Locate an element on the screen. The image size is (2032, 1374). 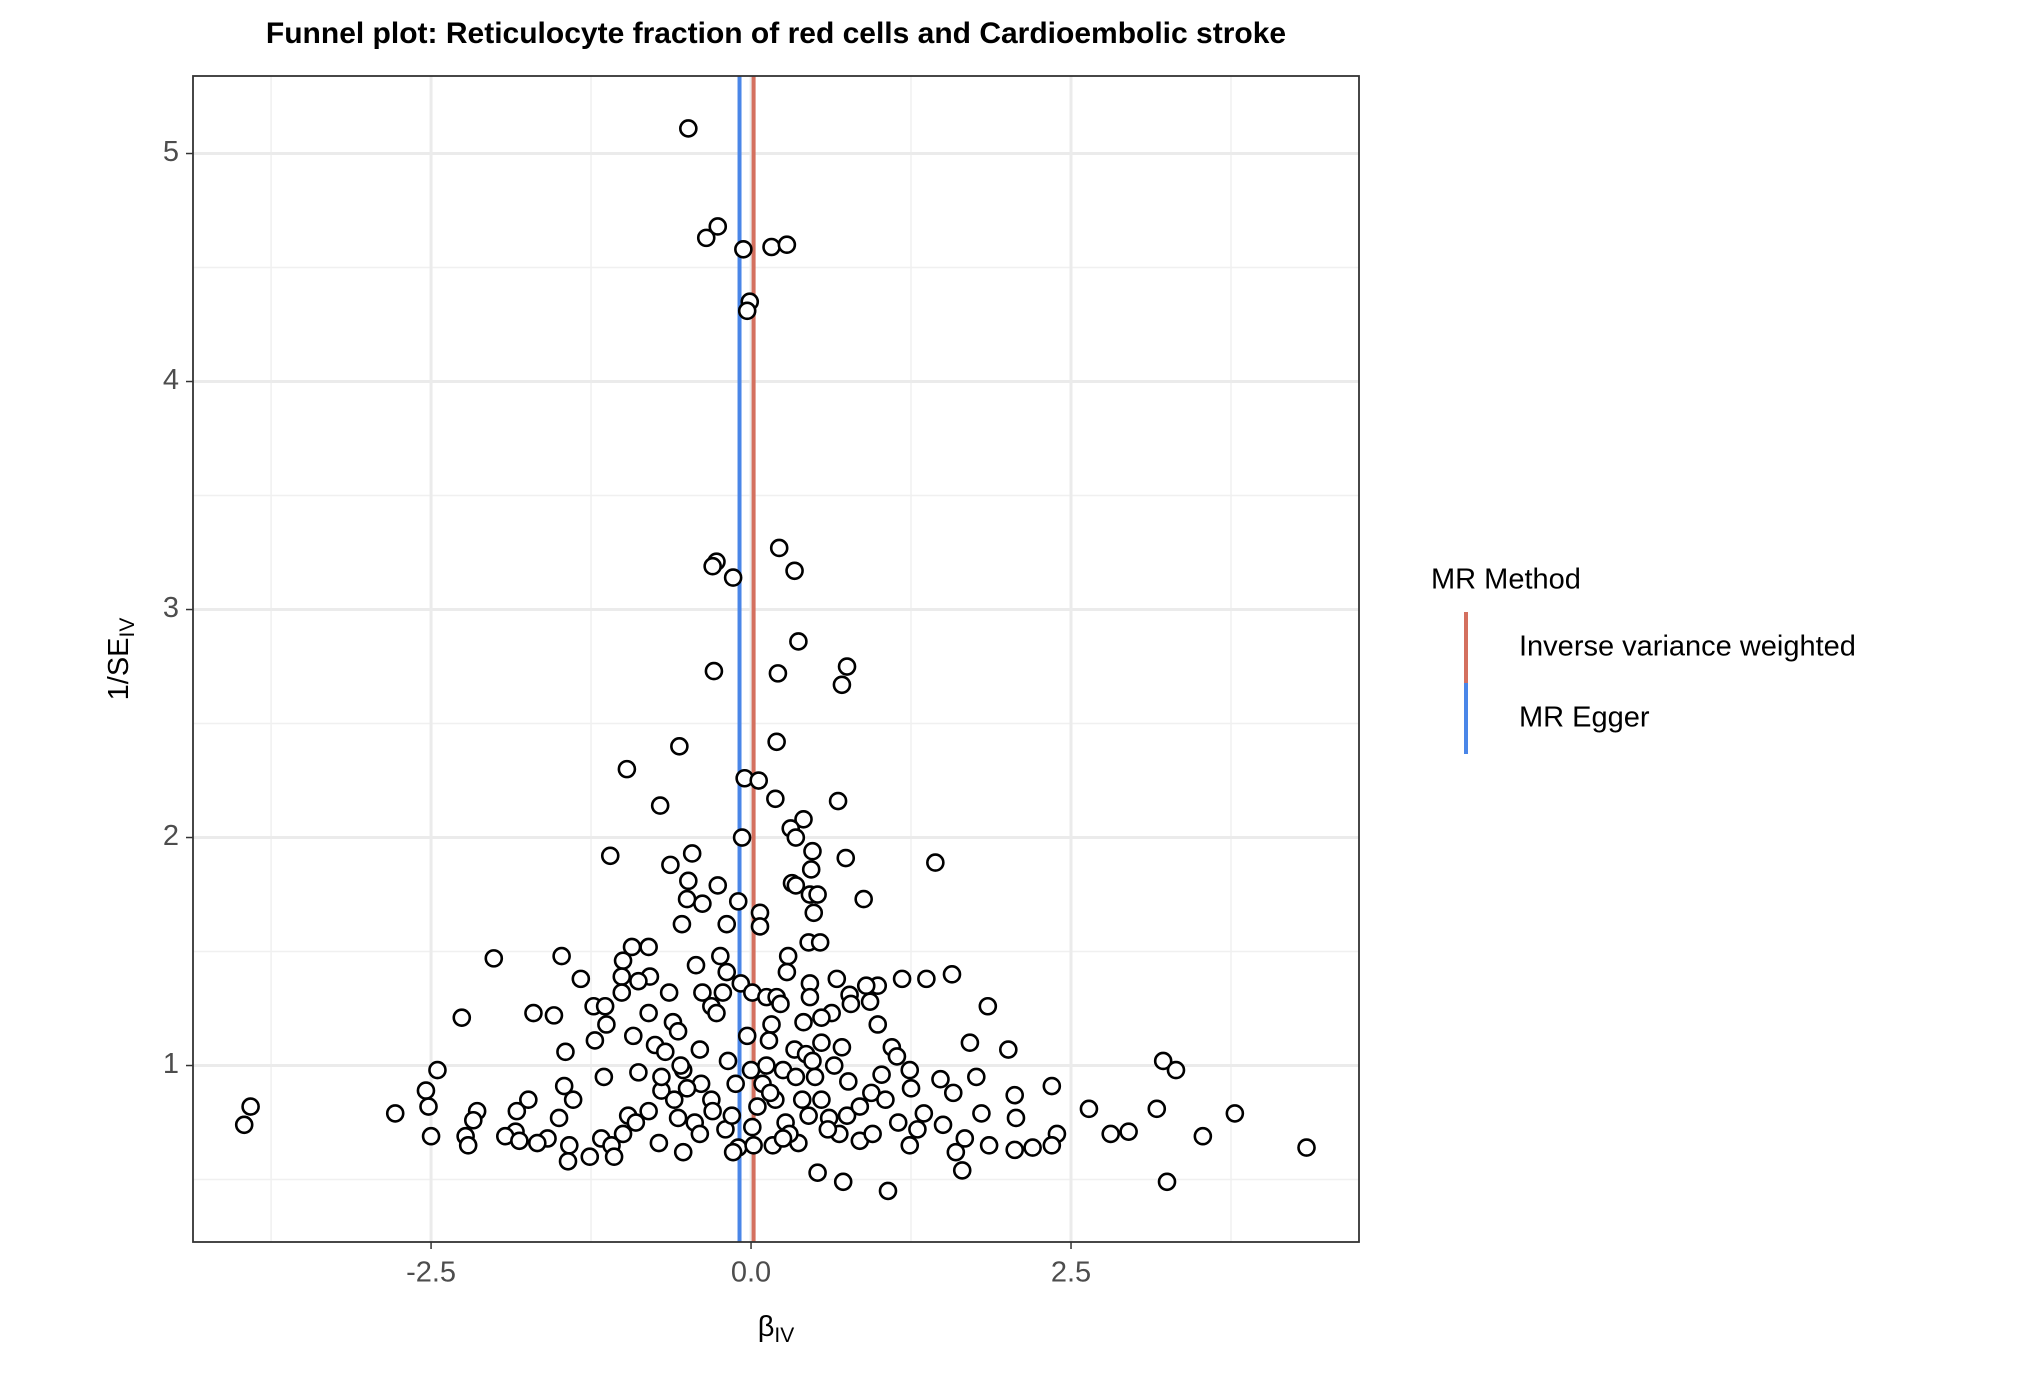
y-tick-label: 2 is located at coordinates (171, 836).